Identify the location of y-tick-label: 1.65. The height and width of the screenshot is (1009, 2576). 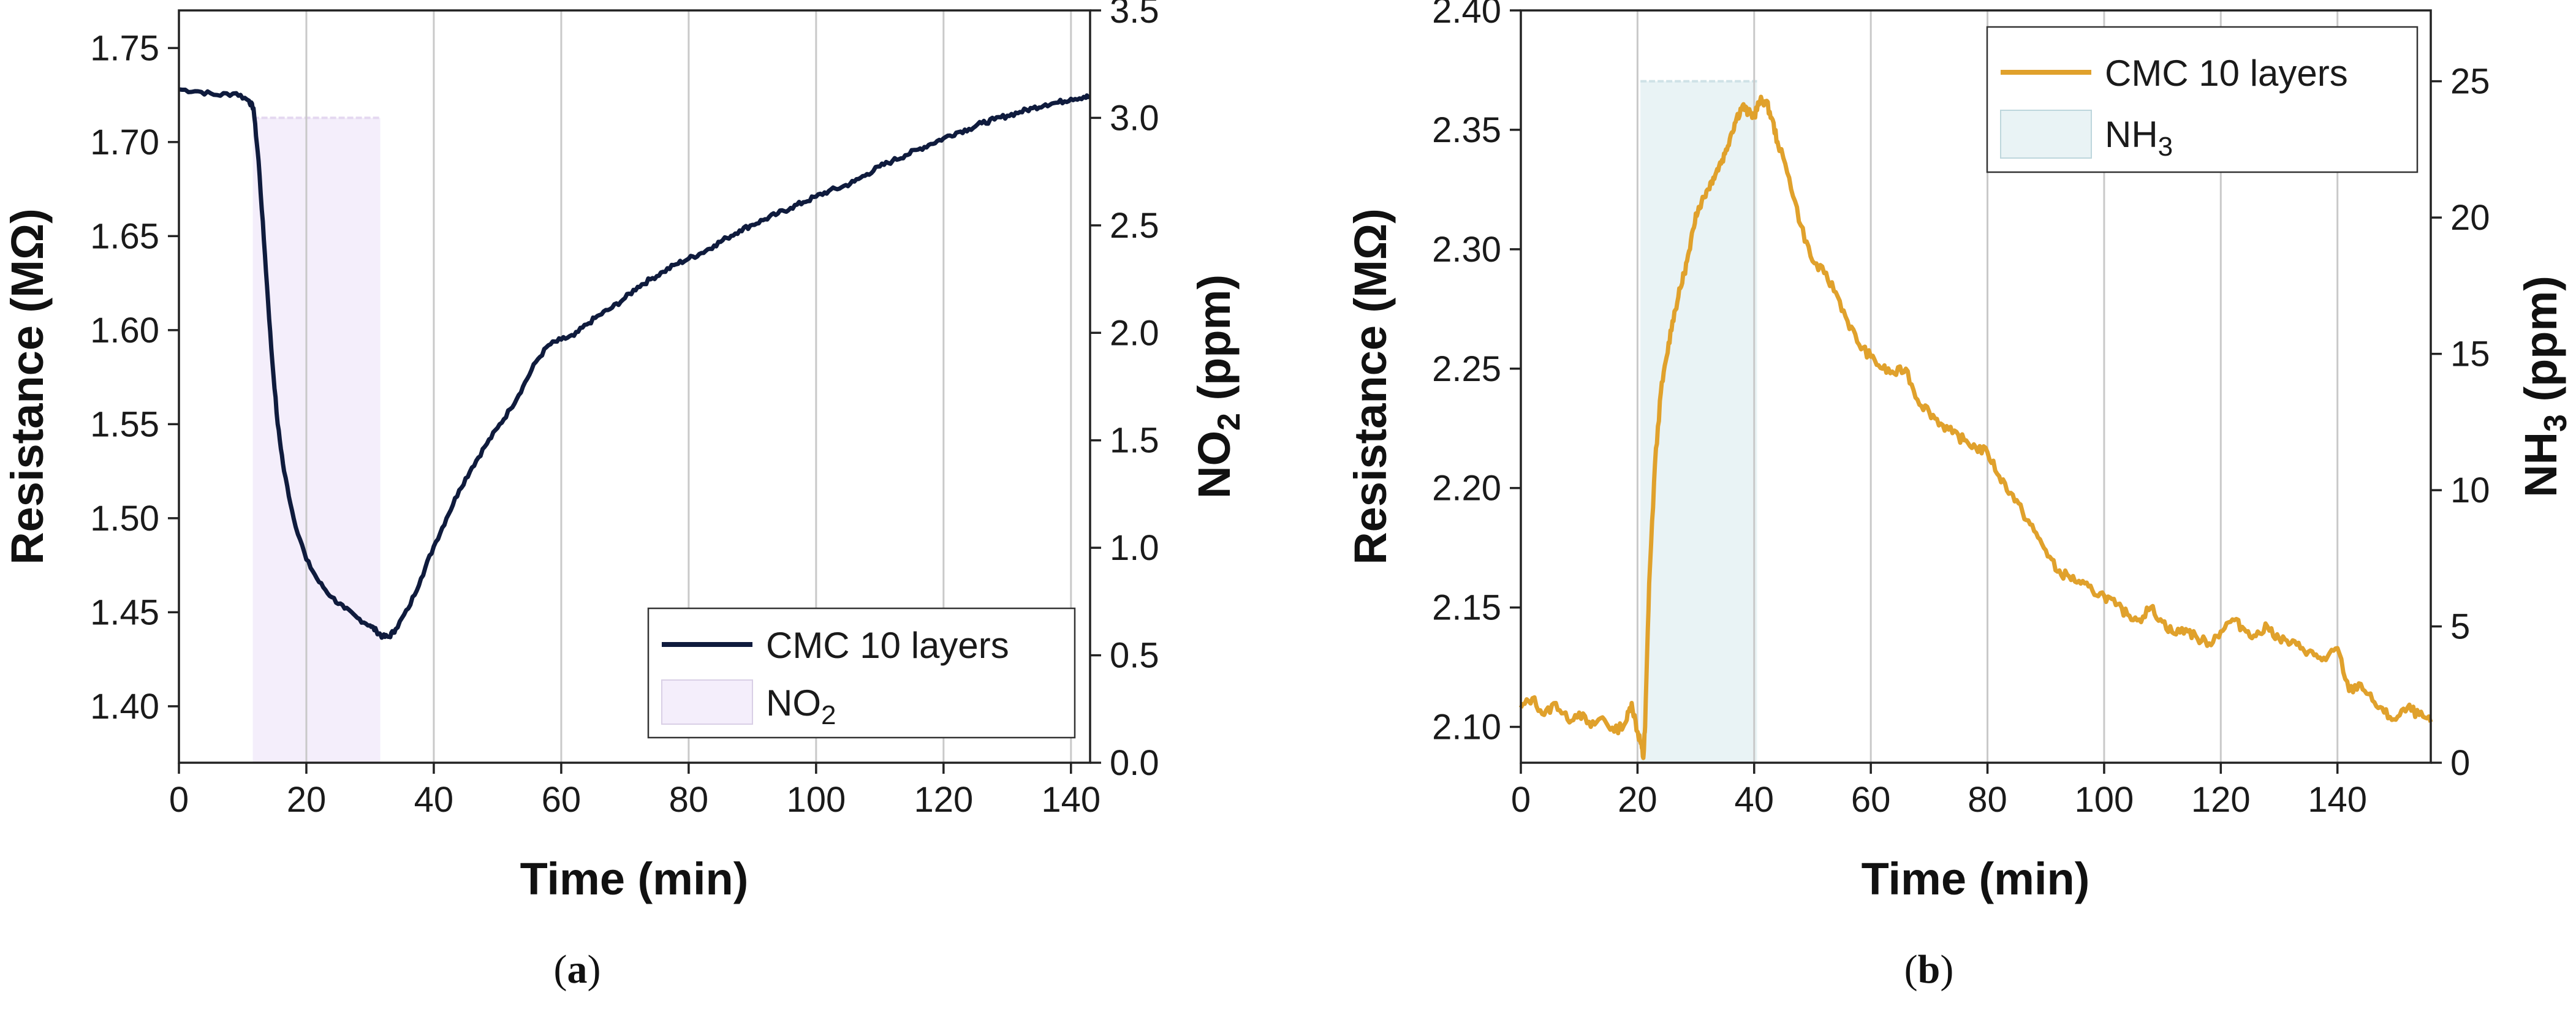
(125, 236).